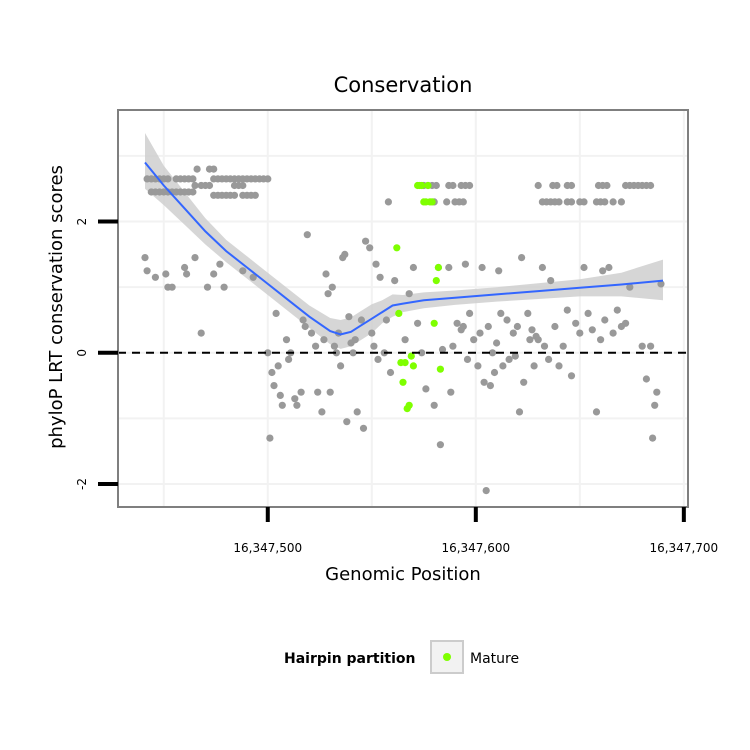 The height and width of the screenshot is (750, 750). What do you see at coordinates (403, 85) in the screenshot?
I see `chart-title: Conservation` at bounding box center [403, 85].